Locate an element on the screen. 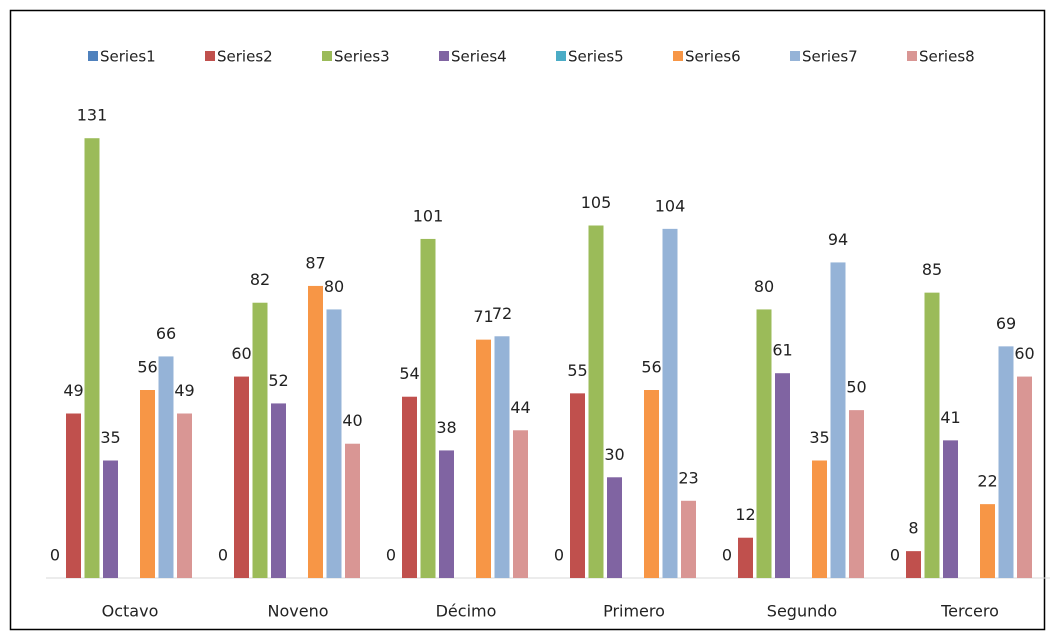  legend-label: Series6 is located at coordinates (713, 57).